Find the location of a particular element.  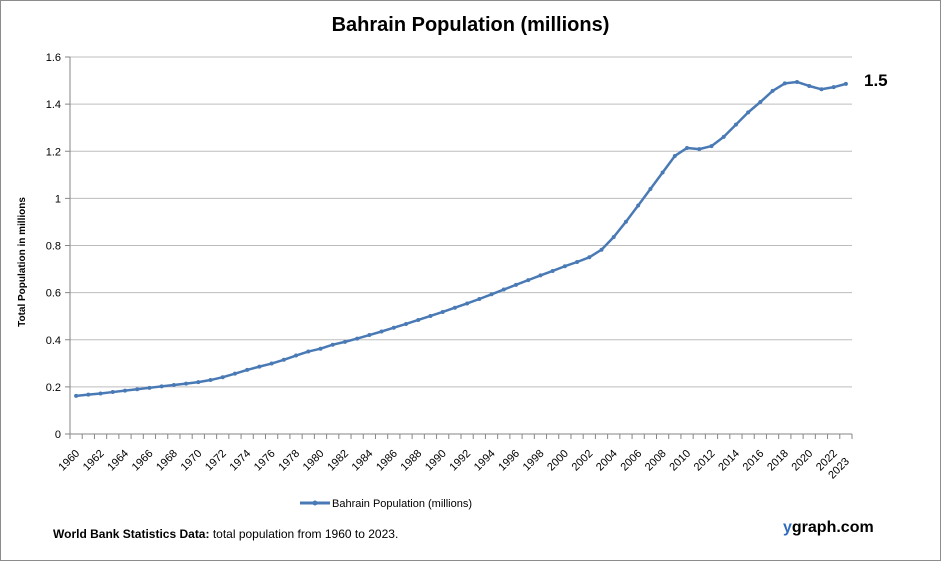

y-tick-label: 0.2 is located at coordinates (53, 388).